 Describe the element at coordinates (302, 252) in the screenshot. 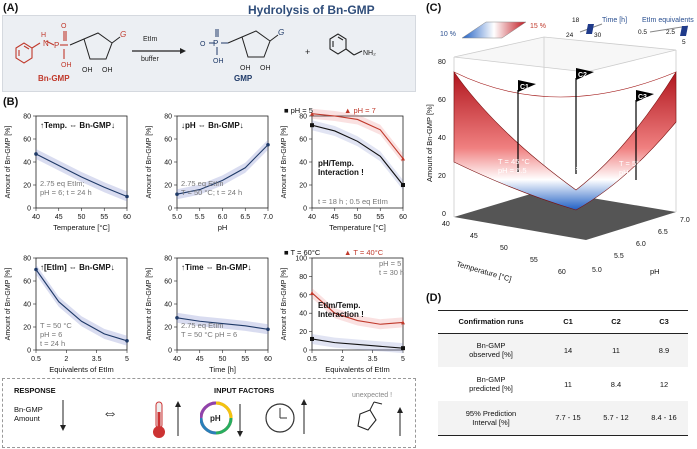

I see `legend-entry-1: ■ T = 60°C` at that location.